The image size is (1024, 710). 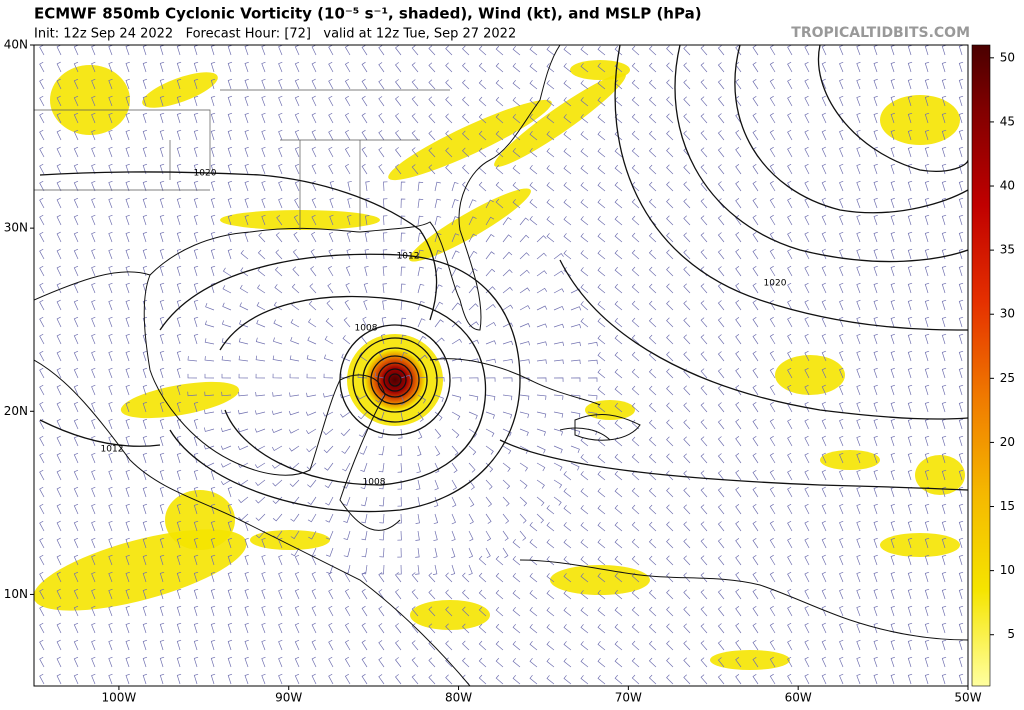 I want to click on isobar-label: 1020, so click(x=775, y=284).